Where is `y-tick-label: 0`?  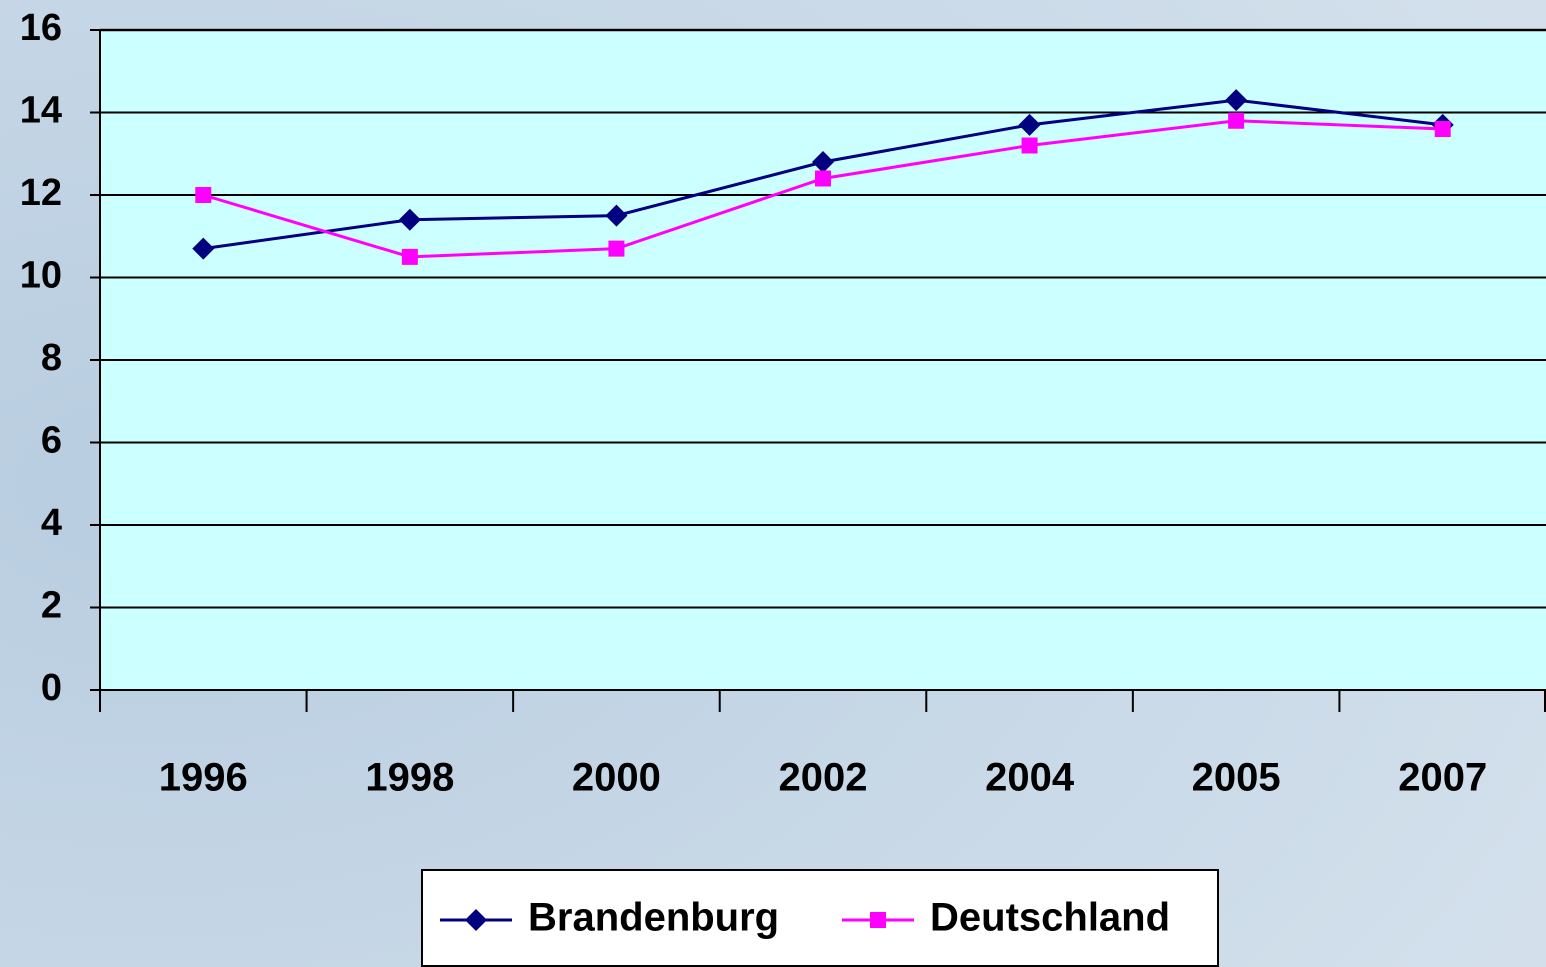
y-tick-label: 0 is located at coordinates (51, 688).